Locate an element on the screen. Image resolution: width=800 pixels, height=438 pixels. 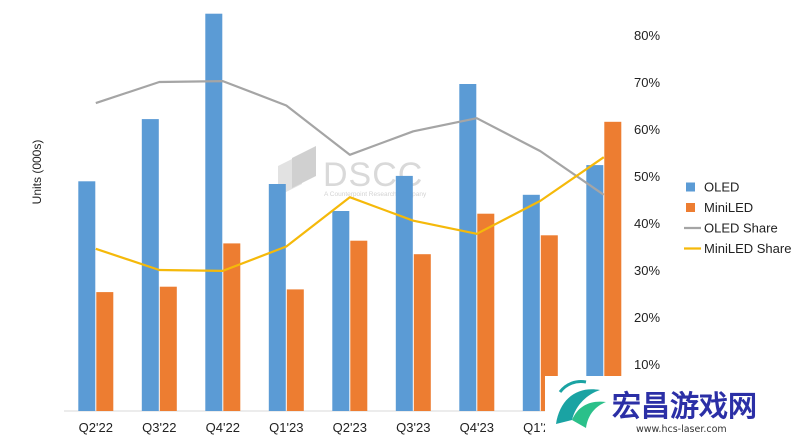
x-tick-label: Q3'22 is located at coordinates (159, 427).